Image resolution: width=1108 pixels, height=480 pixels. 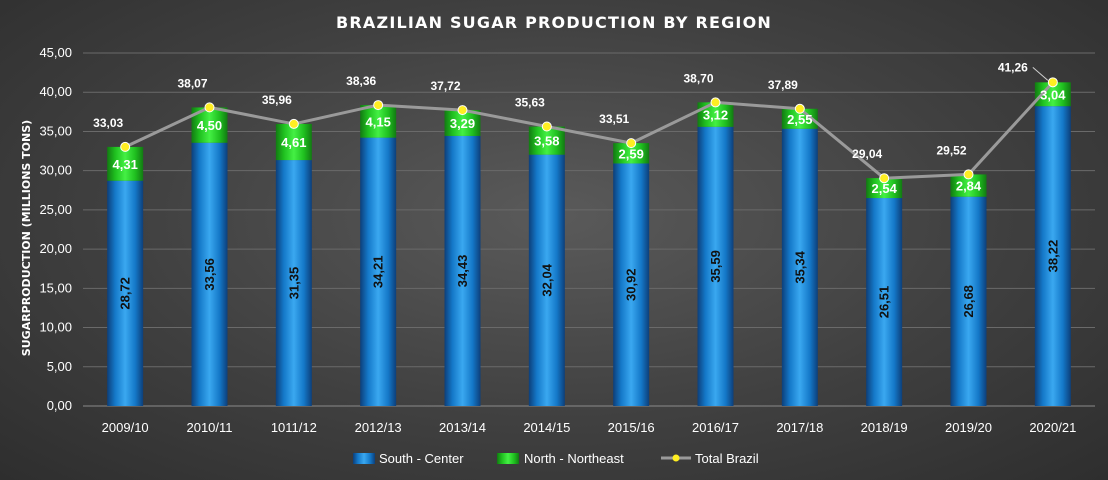 What do you see at coordinates (55, 209) in the screenshot?
I see `y-tick-label: 25,00` at bounding box center [55, 209].